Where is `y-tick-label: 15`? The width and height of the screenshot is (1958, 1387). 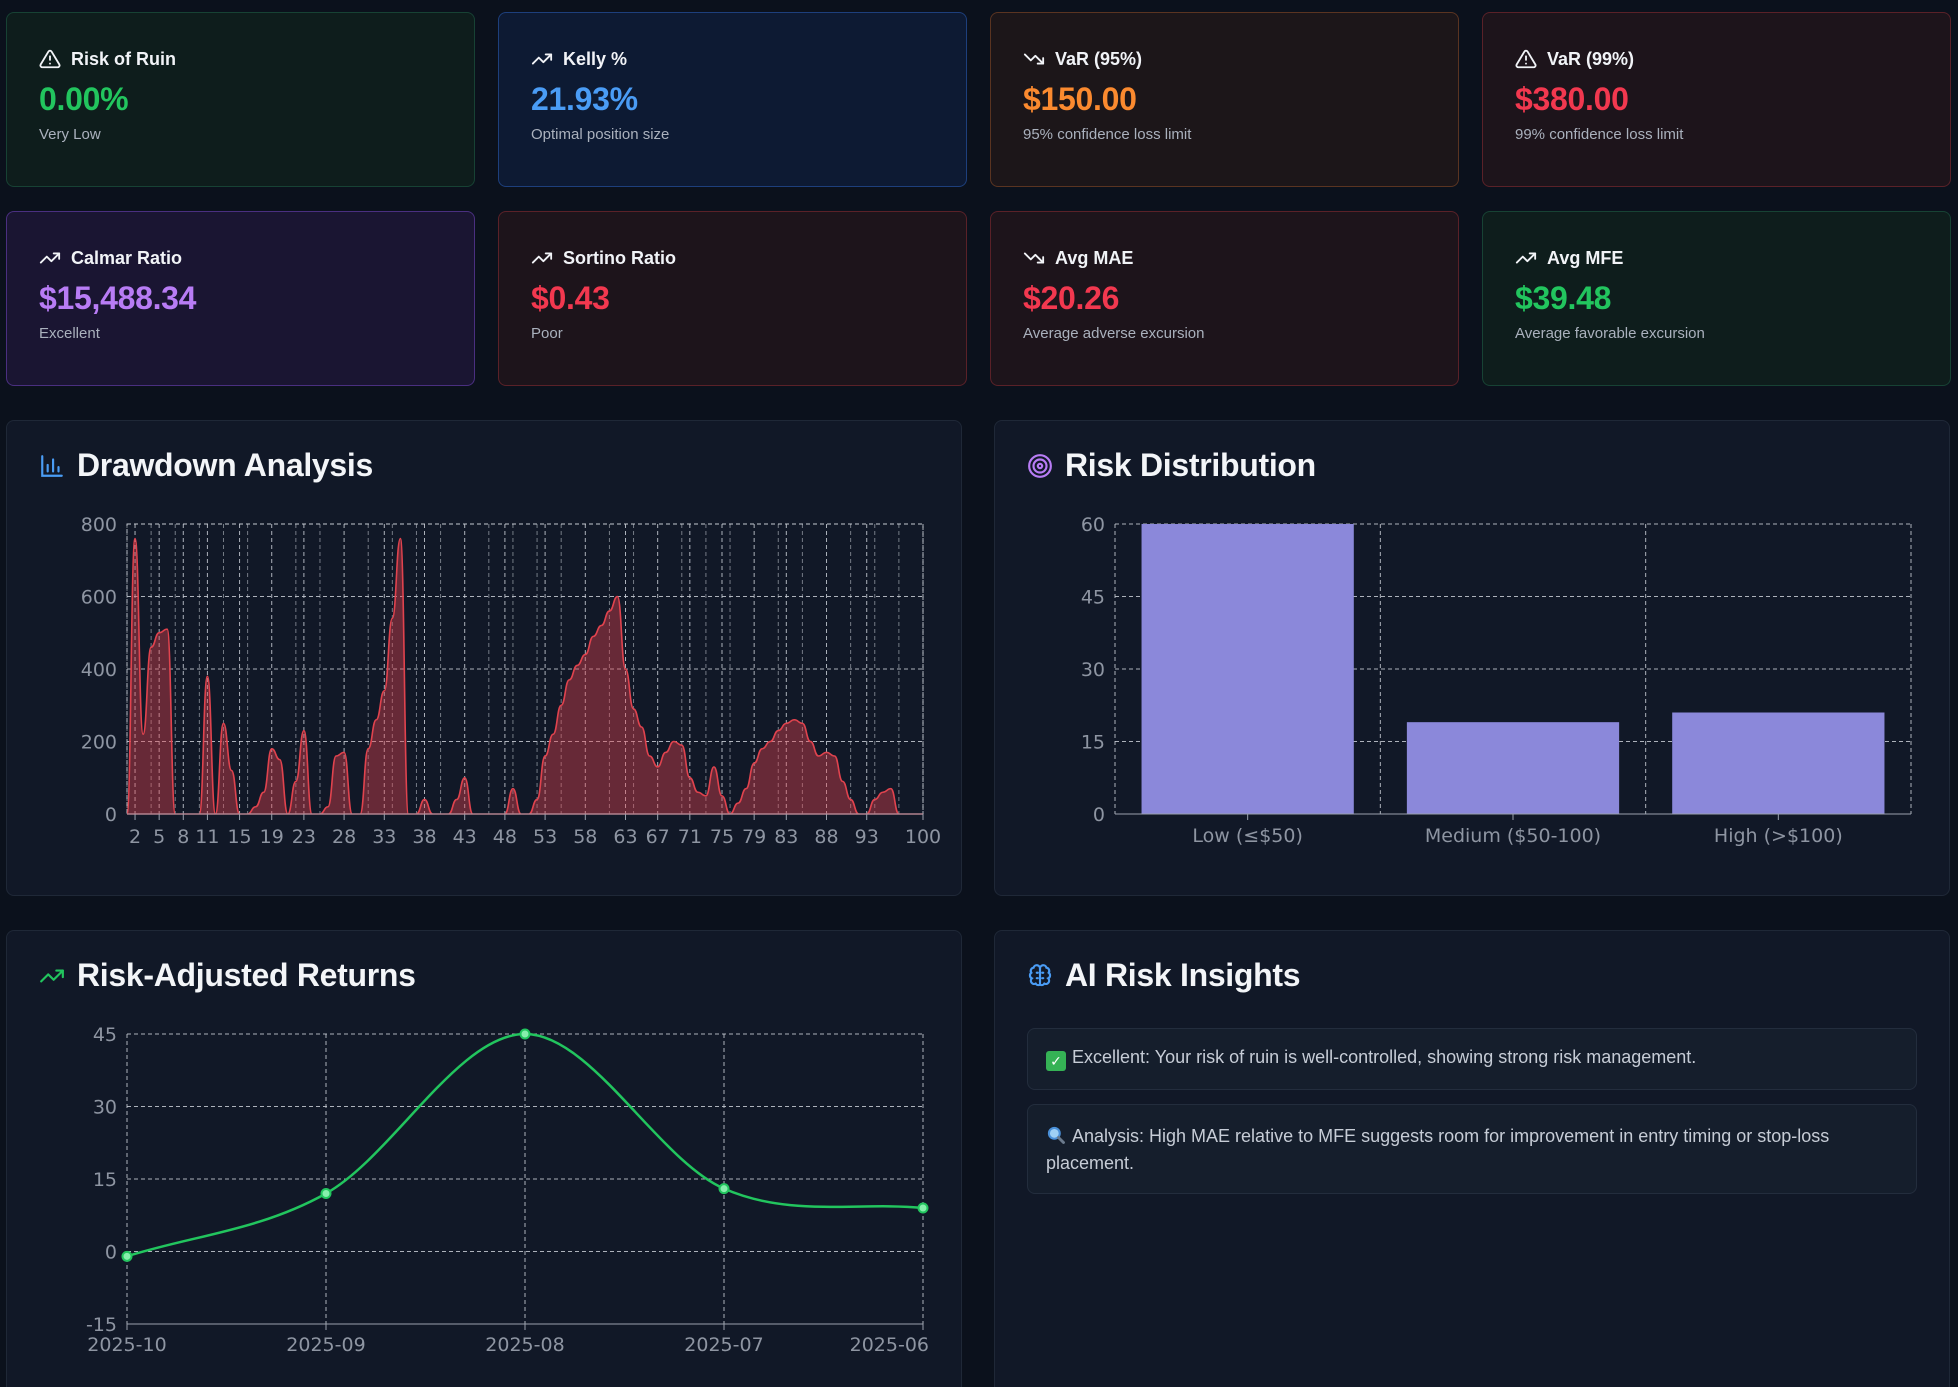
y-tick-label: 15 is located at coordinates (1093, 743).